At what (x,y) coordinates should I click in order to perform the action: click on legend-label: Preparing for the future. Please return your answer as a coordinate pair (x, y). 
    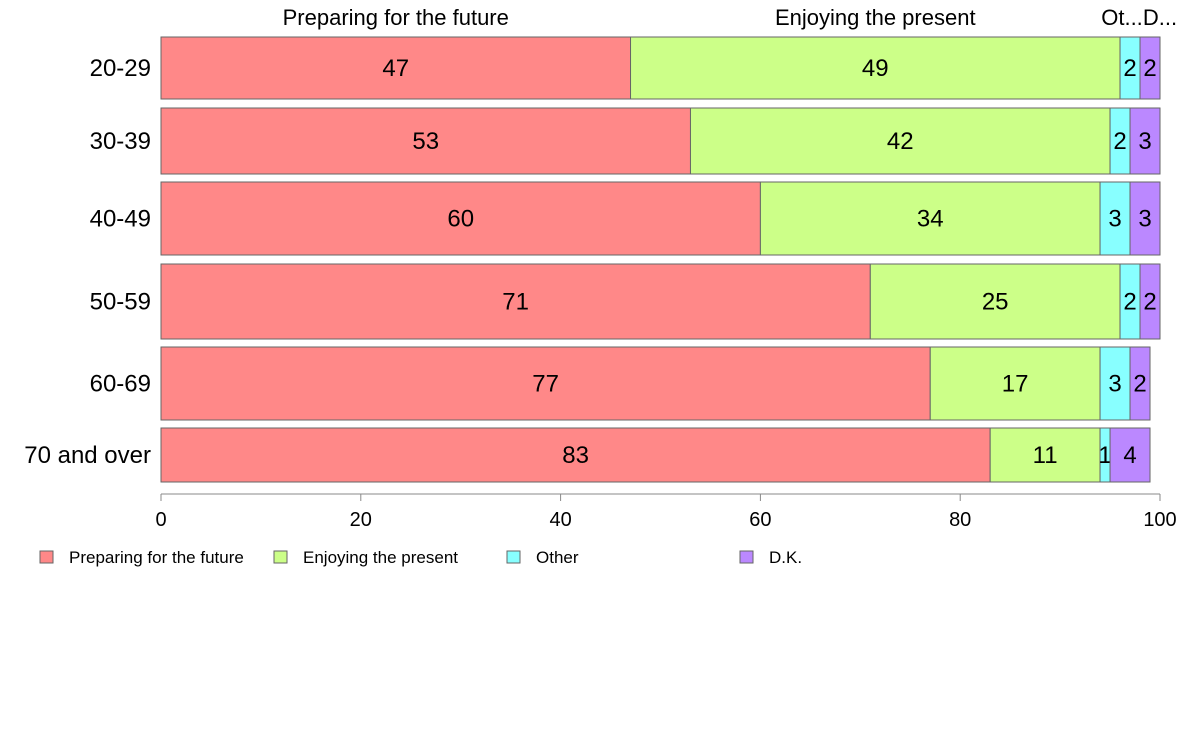
    Looking at the image, I should click on (156, 557).